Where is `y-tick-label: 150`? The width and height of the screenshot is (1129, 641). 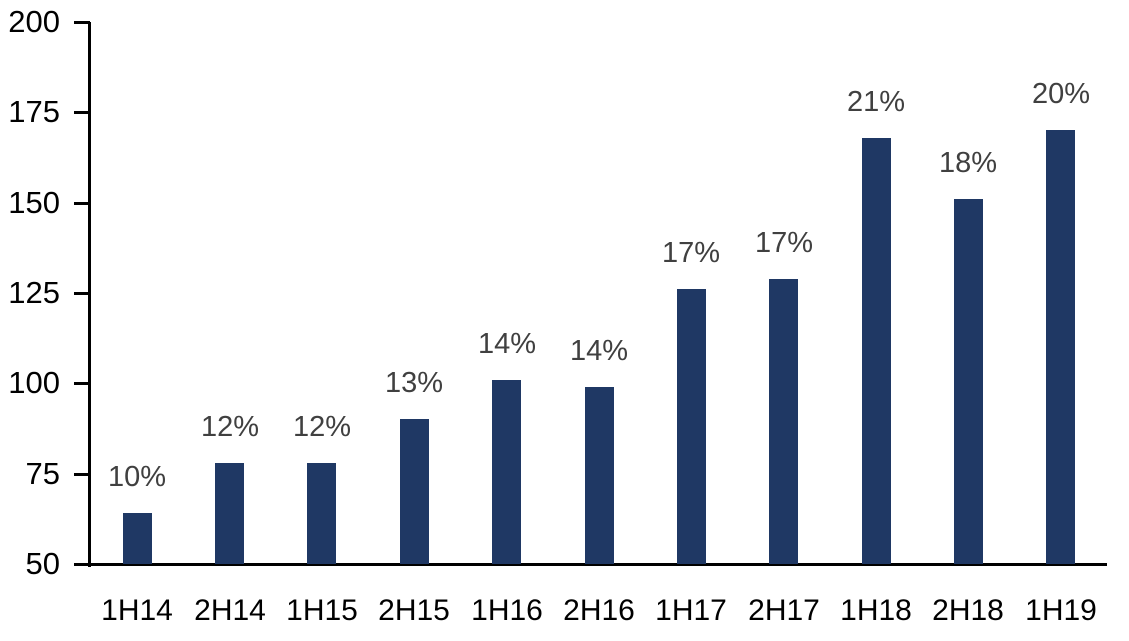
y-tick-label: 150 is located at coordinates (34, 202).